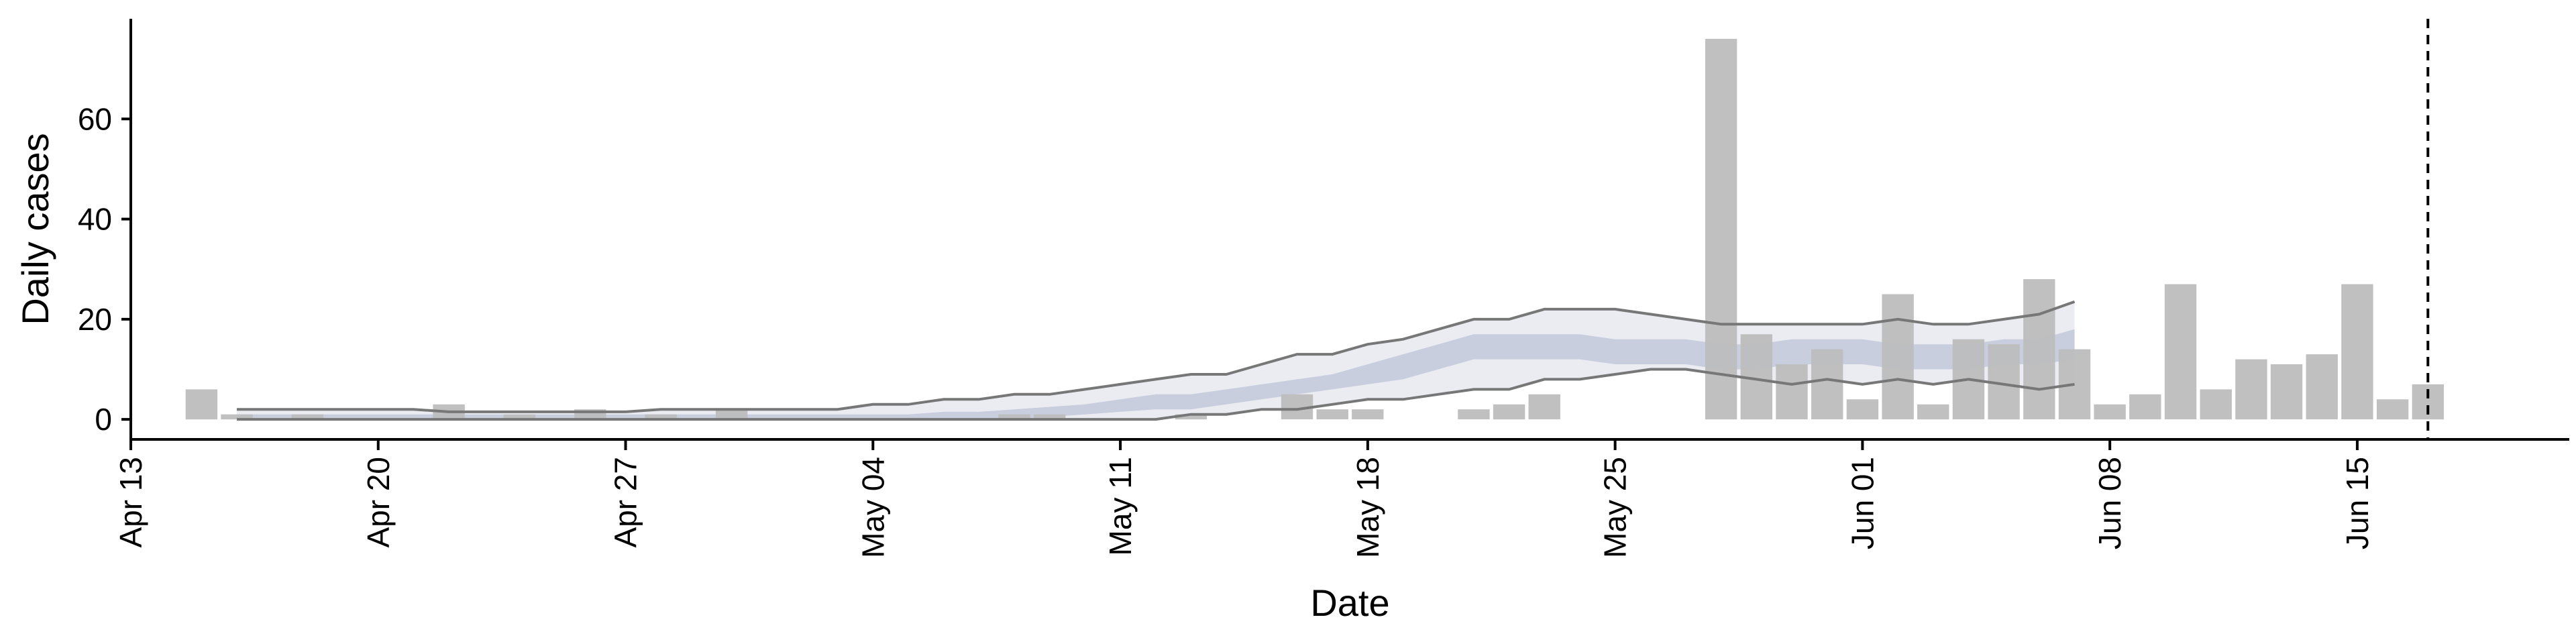 The width and height of the screenshot is (2576, 644). What do you see at coordinates (95, 219) in the screenshot?
I see `y-tick-label: 40` at bounding box center [95, 219].